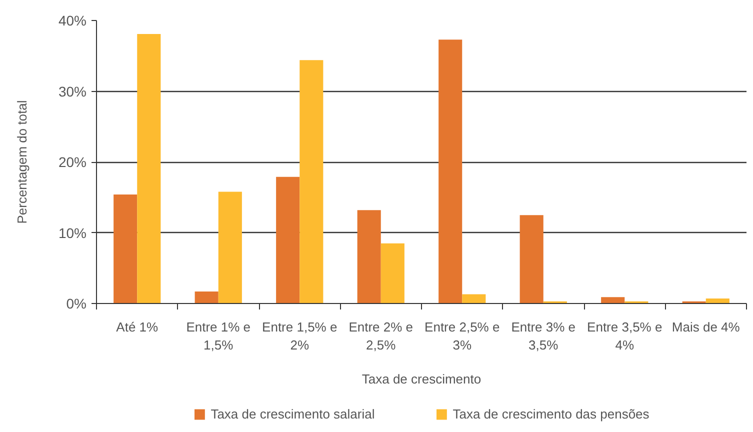 The width and height of the screenshot is (753, 432). Describe the element at coordinates (381, 336) in the screenshot. I see `x-tick-label: Entre 2% e 2,5%` at that location.